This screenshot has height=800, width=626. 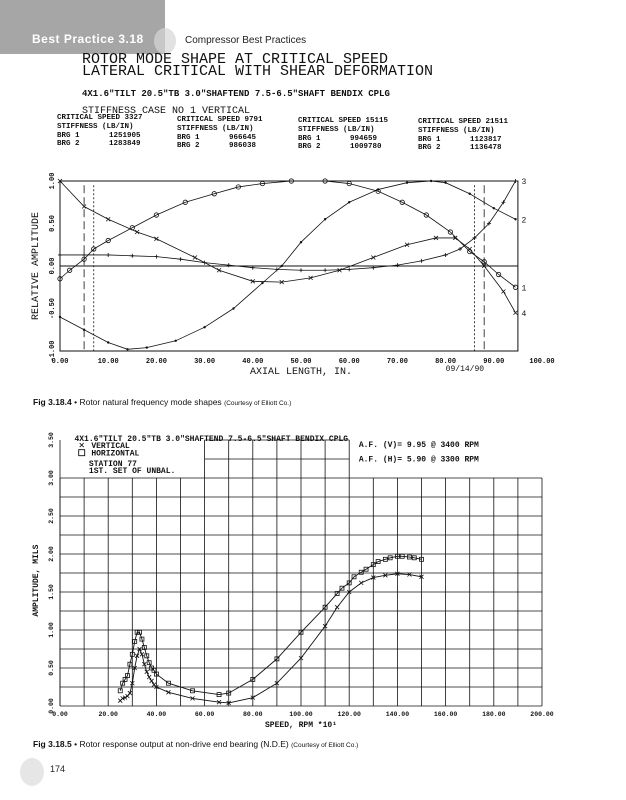 I want to click on x-tick-label: 160.00, so click(x=446, y=714).